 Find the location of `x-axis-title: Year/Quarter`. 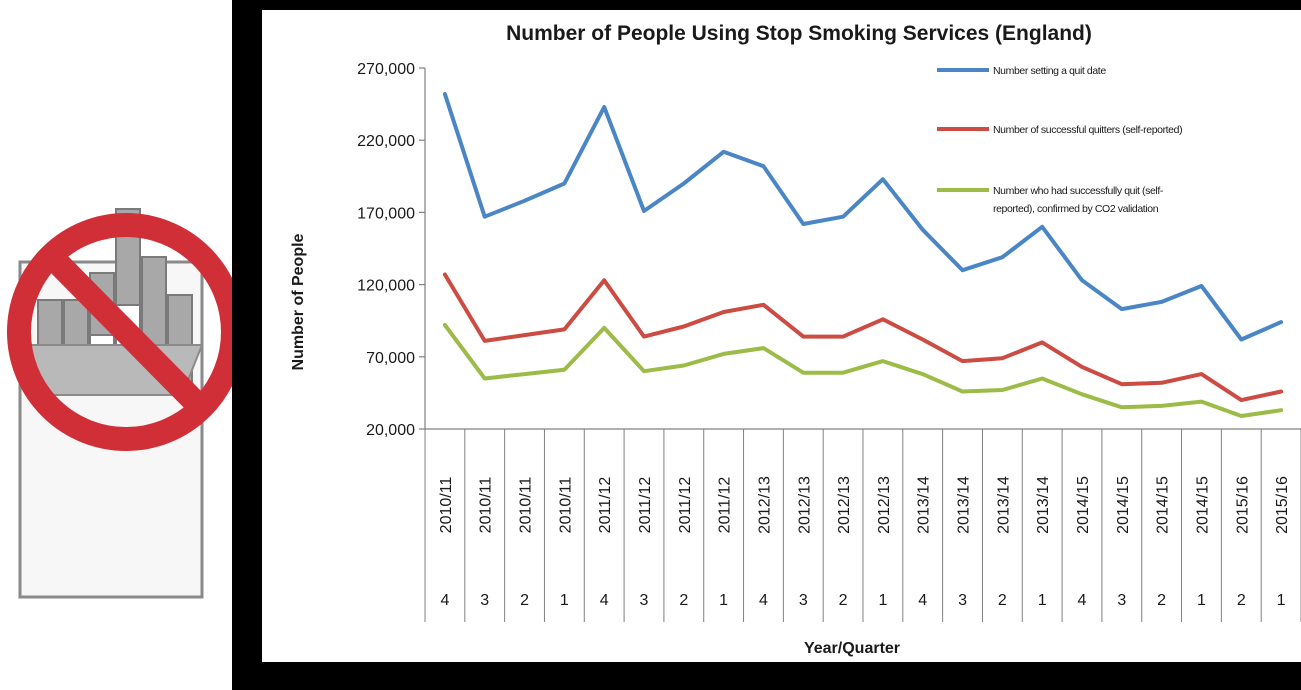

x-axis-title: Year/Quarter is located at coordinates (852, 648).